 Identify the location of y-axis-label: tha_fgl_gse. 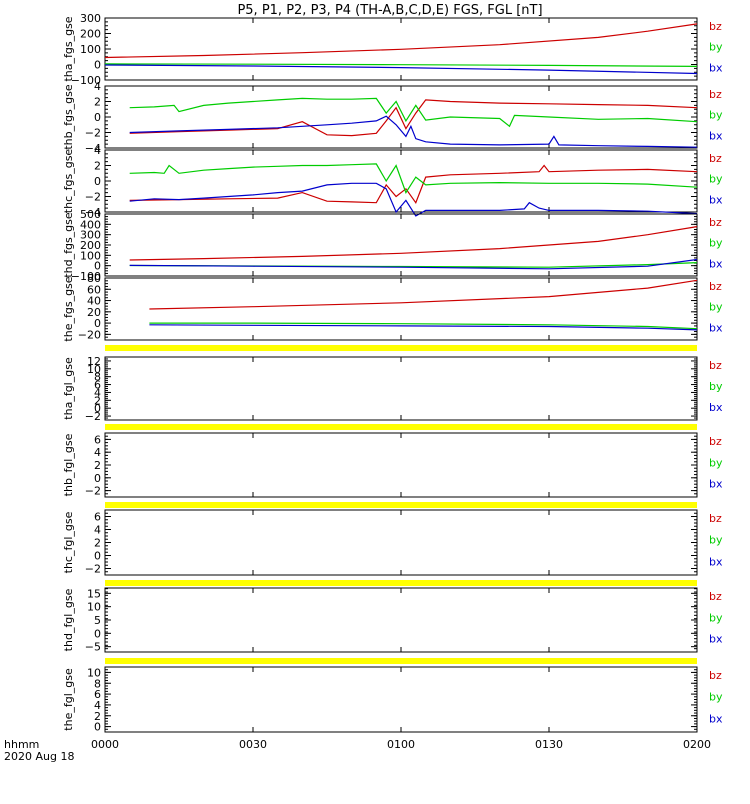
(68, 388).